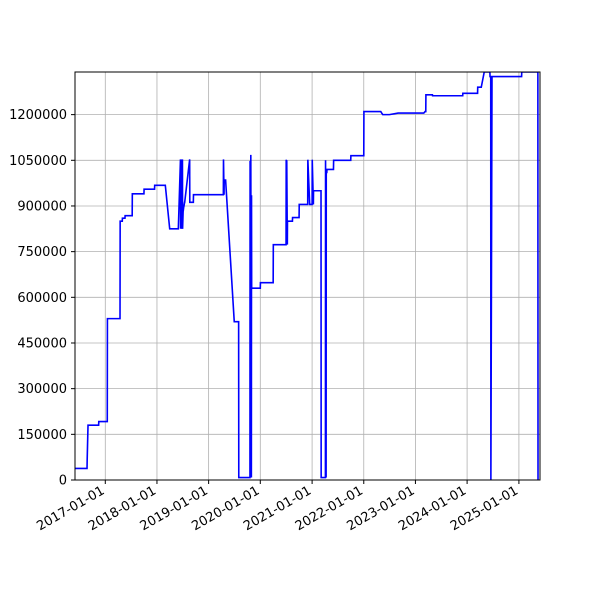  I want to click on y-tick-label: 600000, so click(42, 298).